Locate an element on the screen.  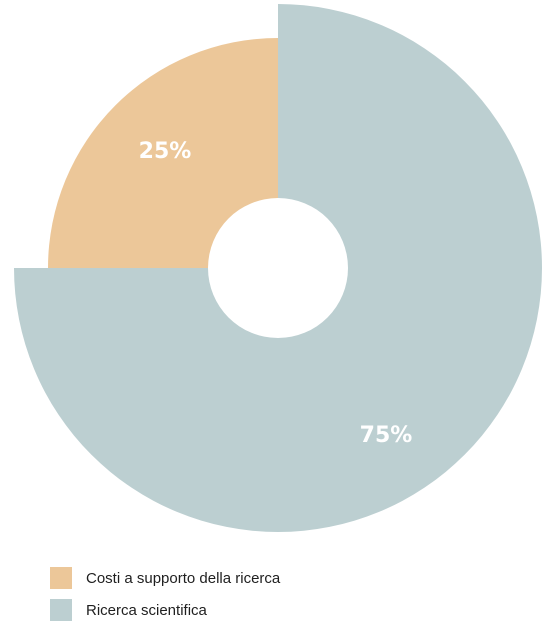
legend-item-ricerca: Ricerca scientifica is located at coordinates (165, 610).